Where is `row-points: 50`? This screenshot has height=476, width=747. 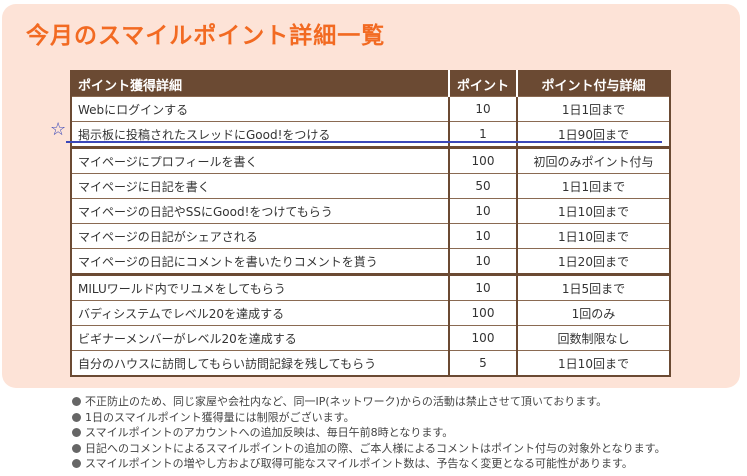 row-points: 50 is located at coordinates (482, 186).